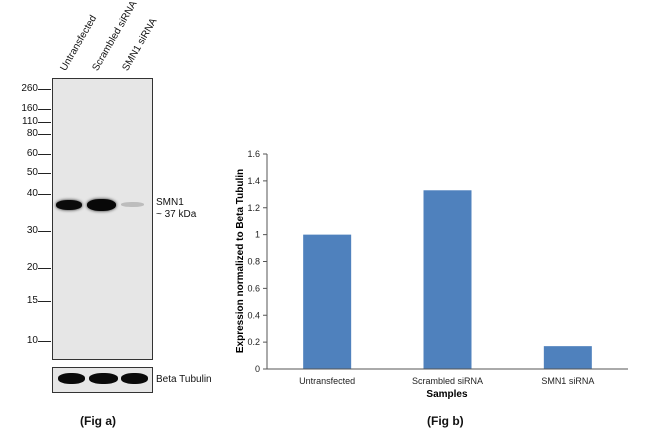 Image resolution: width=650 pixels, height=445 pixels. What do you see at coordinates (253, 315) in the screenshot?
I see `y-tick-label: 0.4` at bounding box center [253, 315].